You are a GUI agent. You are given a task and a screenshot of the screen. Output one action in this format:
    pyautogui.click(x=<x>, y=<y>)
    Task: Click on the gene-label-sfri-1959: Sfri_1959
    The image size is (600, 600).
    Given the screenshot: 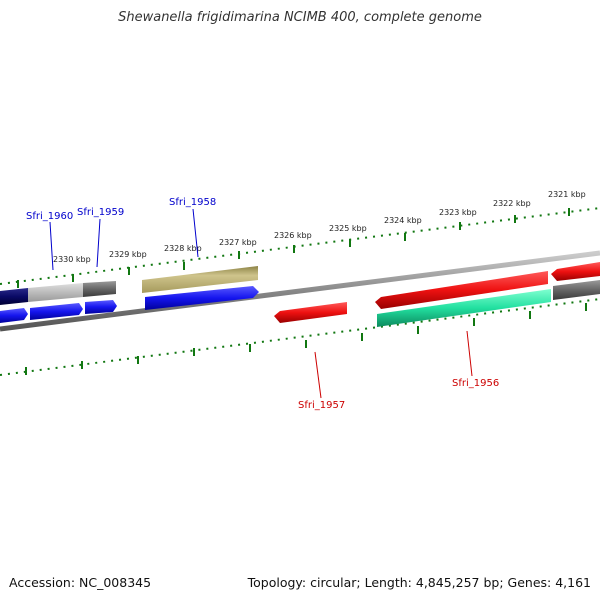 What is the action you would take?
    pyautogui.click(x=100, y=212)
    